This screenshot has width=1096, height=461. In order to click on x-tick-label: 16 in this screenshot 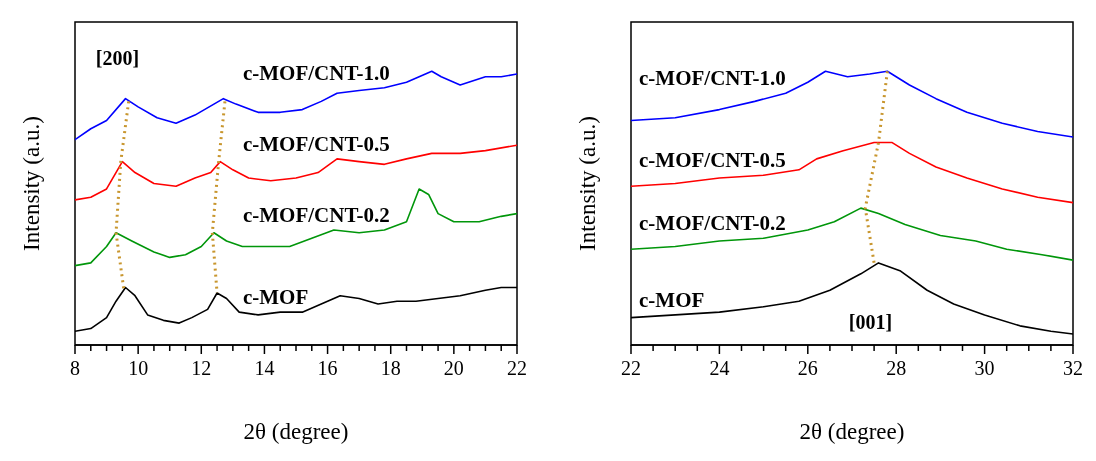, I will do `click(327, 368)`.